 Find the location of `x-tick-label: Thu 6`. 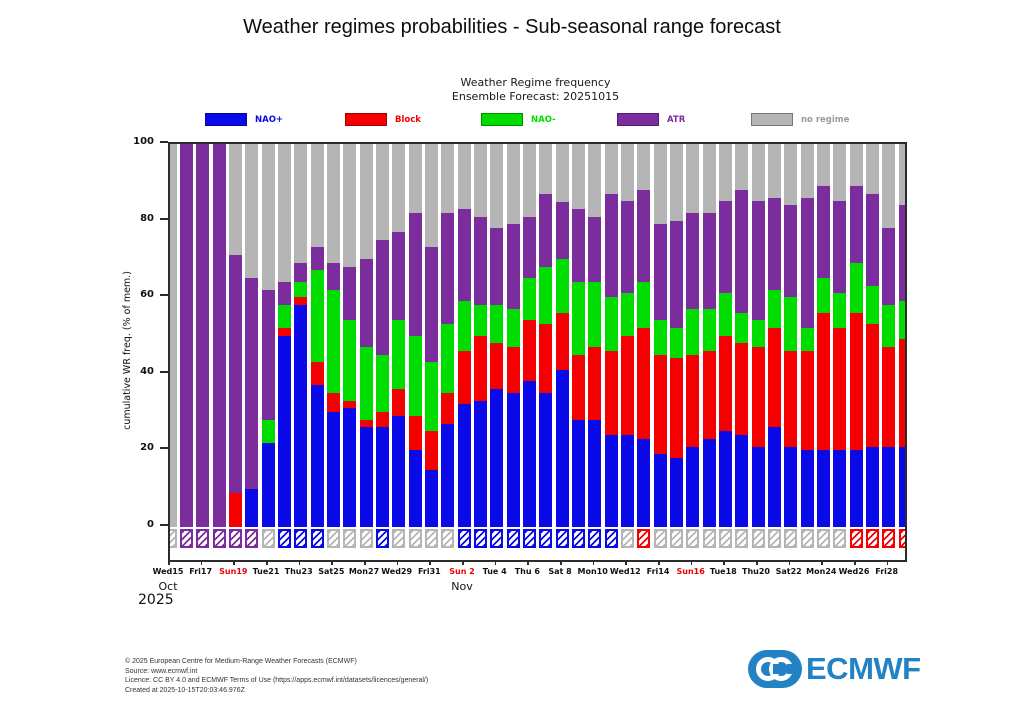

x-tick-label: Thu 6 is located at coordinates (527, 571).